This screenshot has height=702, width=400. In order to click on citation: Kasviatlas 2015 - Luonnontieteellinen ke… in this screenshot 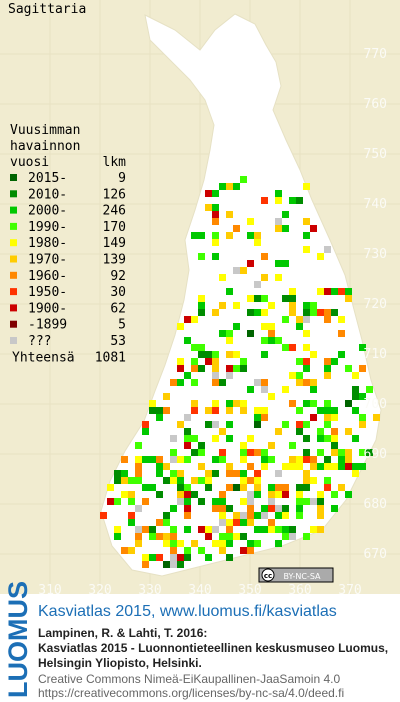, I will do `click(213, 648)`.